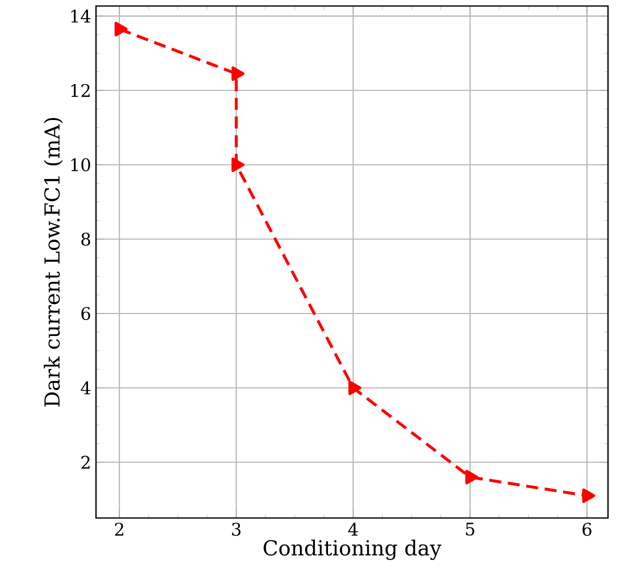 Image resolution: width=621 pixels, height=582 pixels. What do you see at coordinates (53, 262) in the screenshot?
I see `y-axis-title: Dark current Low.FC1 (mA)` at bounding box center [53, 262].